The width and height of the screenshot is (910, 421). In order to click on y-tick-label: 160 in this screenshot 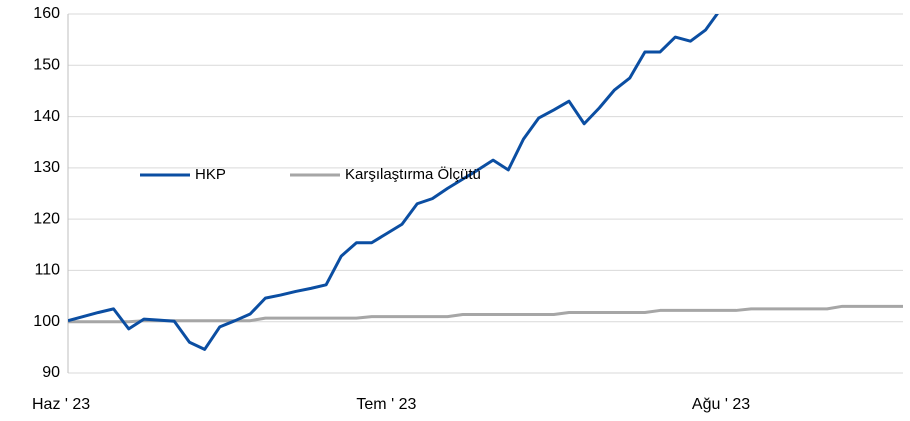, I will do `click(46, 13)`.